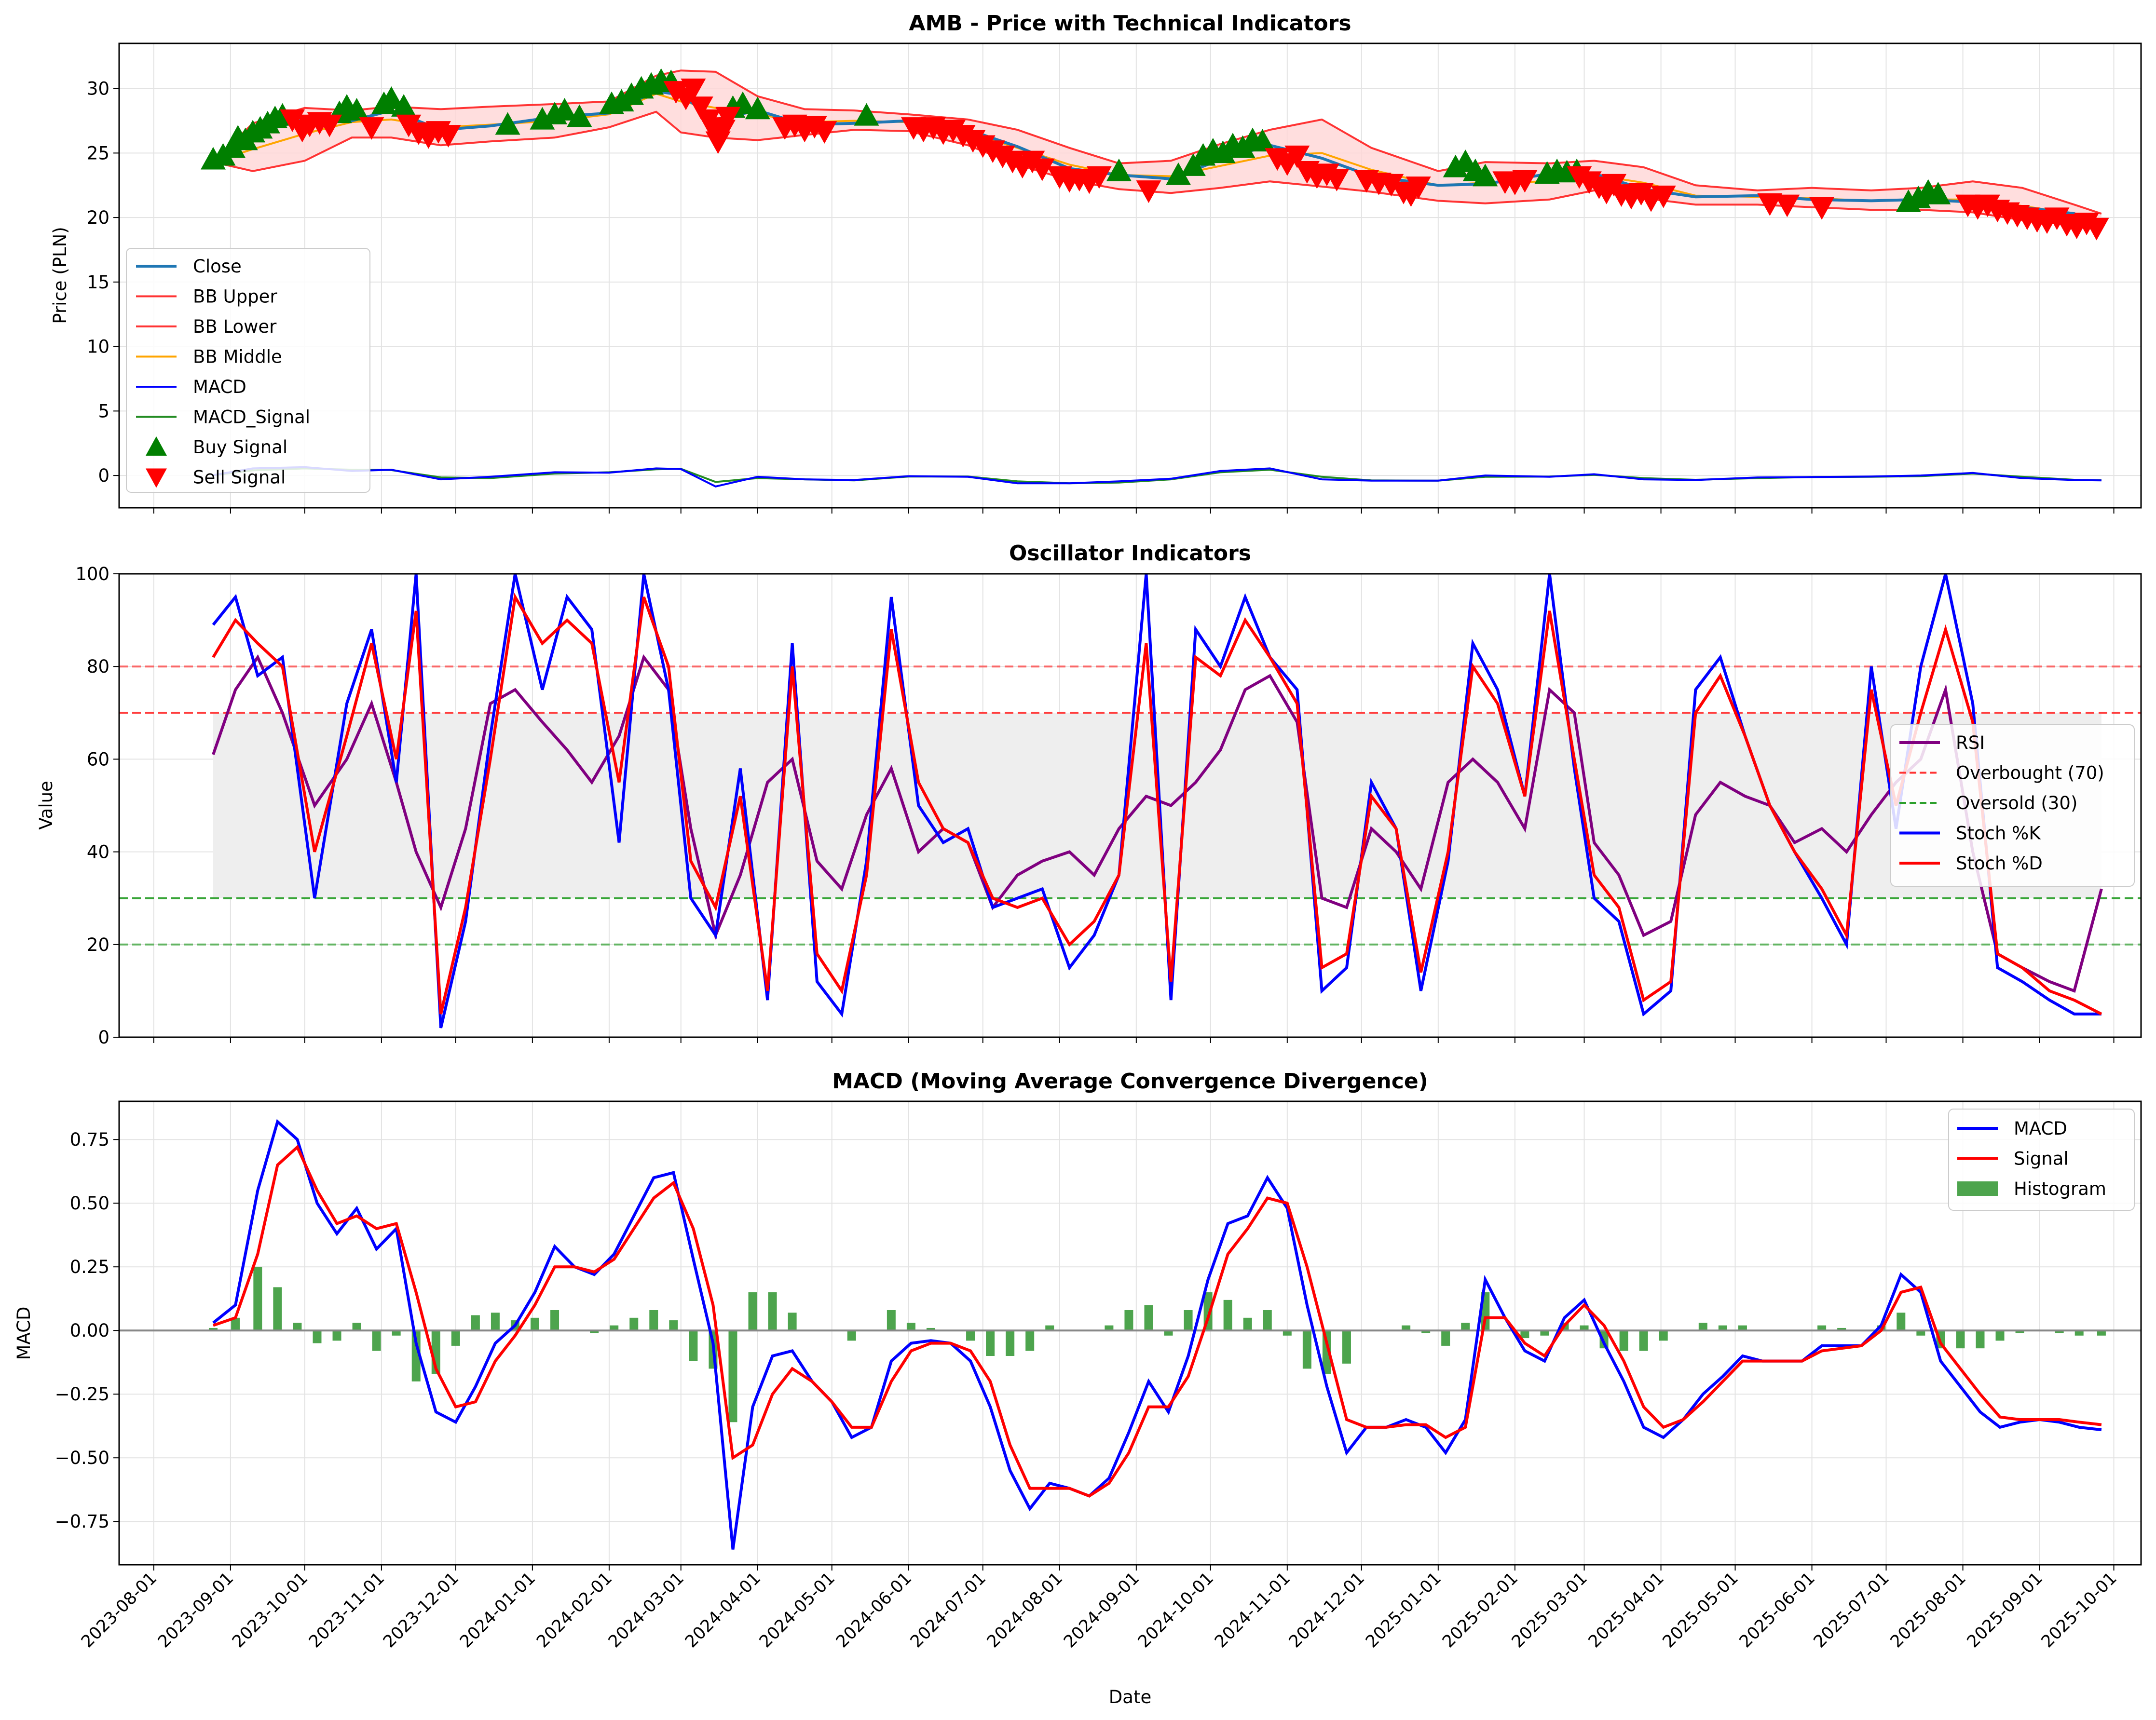 The height and width of the screenshot is (1720, 2156). What do you see at coordinates (92, 574) in the screenshot?
I see `y-tick-label: 100` at bounding box center [92, 574].